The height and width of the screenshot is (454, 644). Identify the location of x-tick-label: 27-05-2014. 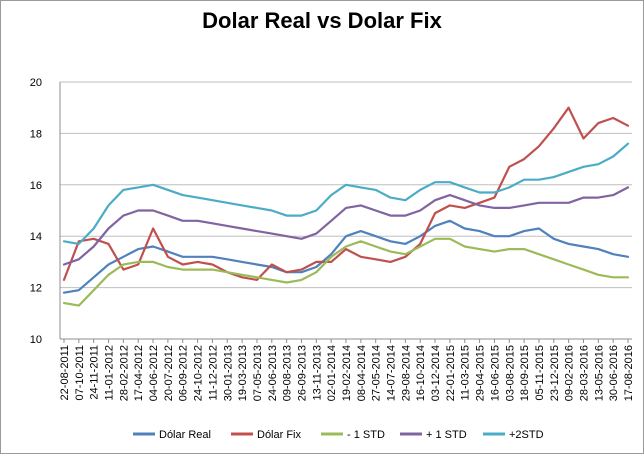
(377, 373).